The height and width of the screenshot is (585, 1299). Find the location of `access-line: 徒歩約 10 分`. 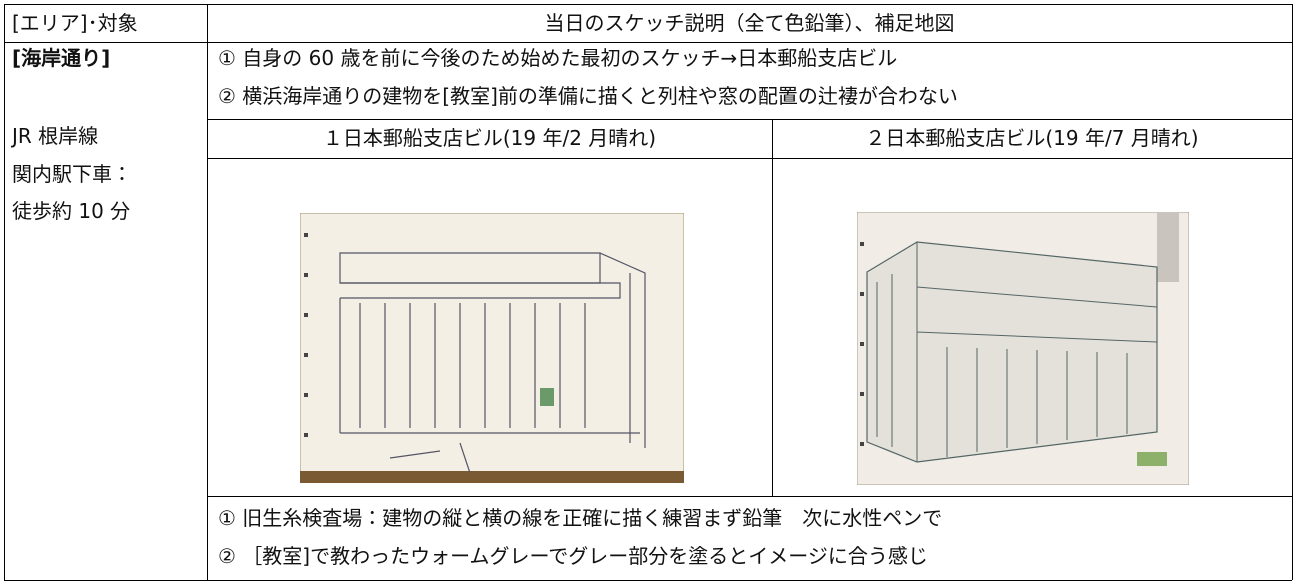

access-line: 徒歩約 10 分 is located at coordinates (71, 211).